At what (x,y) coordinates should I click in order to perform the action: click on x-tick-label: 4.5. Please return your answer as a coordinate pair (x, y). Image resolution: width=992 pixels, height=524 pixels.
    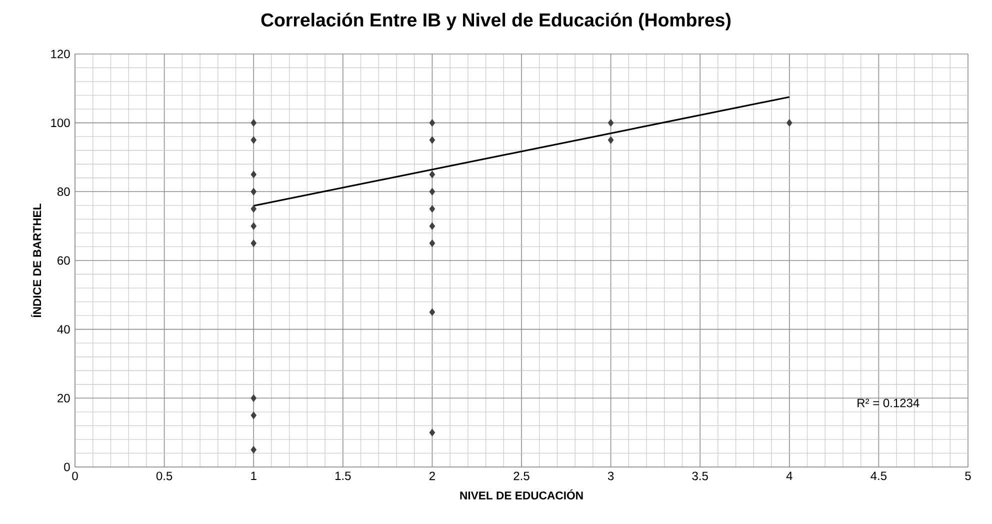
    Looking at the image, I should click on (878, 476).